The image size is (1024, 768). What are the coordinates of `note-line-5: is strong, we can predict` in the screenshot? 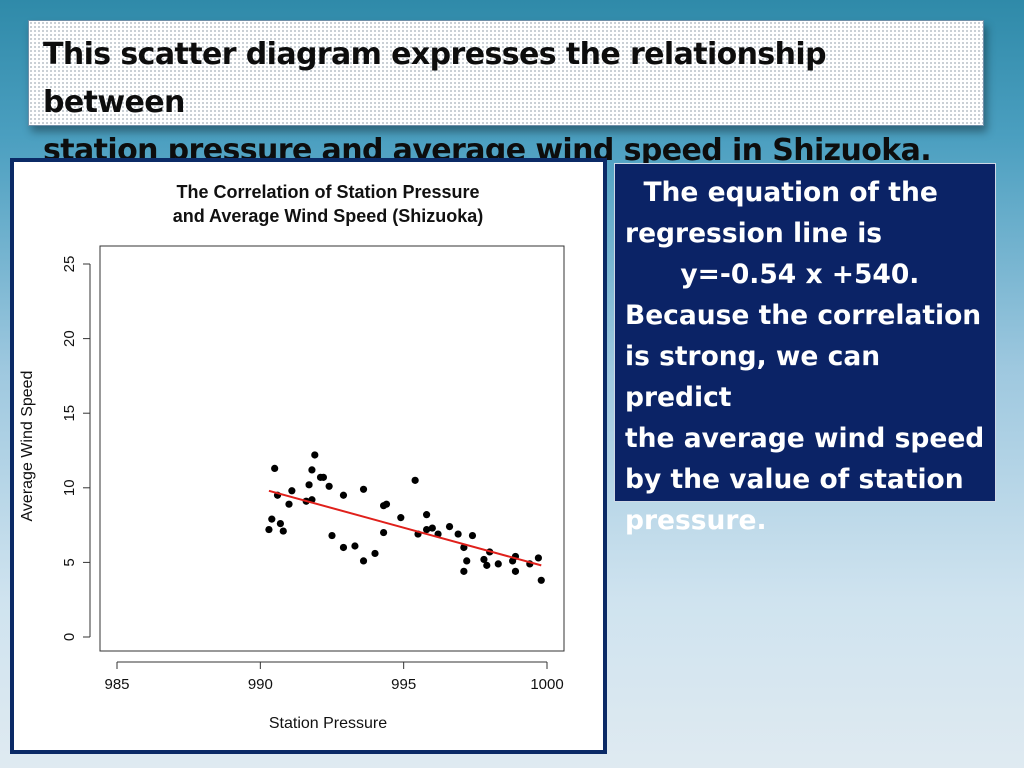 It's located at (757, 377).